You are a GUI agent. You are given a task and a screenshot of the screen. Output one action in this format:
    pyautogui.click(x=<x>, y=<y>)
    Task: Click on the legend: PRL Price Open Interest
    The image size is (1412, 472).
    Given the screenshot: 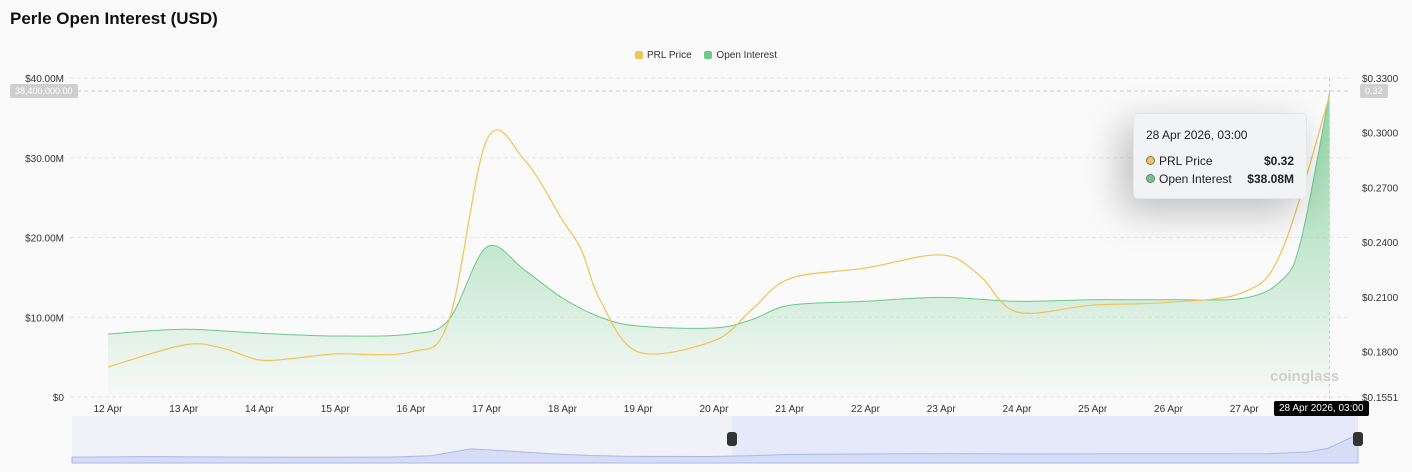 What is the action you would take?
    pyautogui.click(x=706, y=55)
    